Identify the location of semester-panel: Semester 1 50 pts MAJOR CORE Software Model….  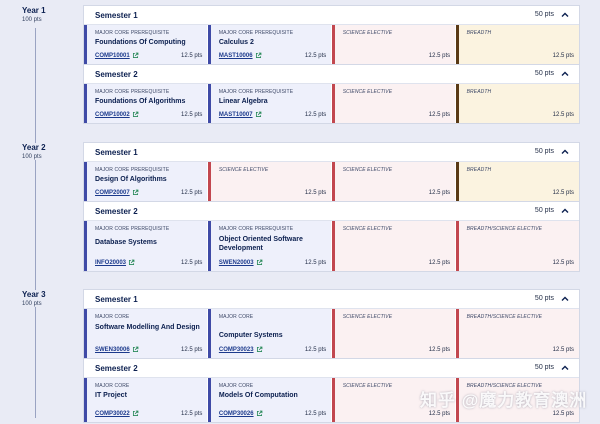
(331, 324).